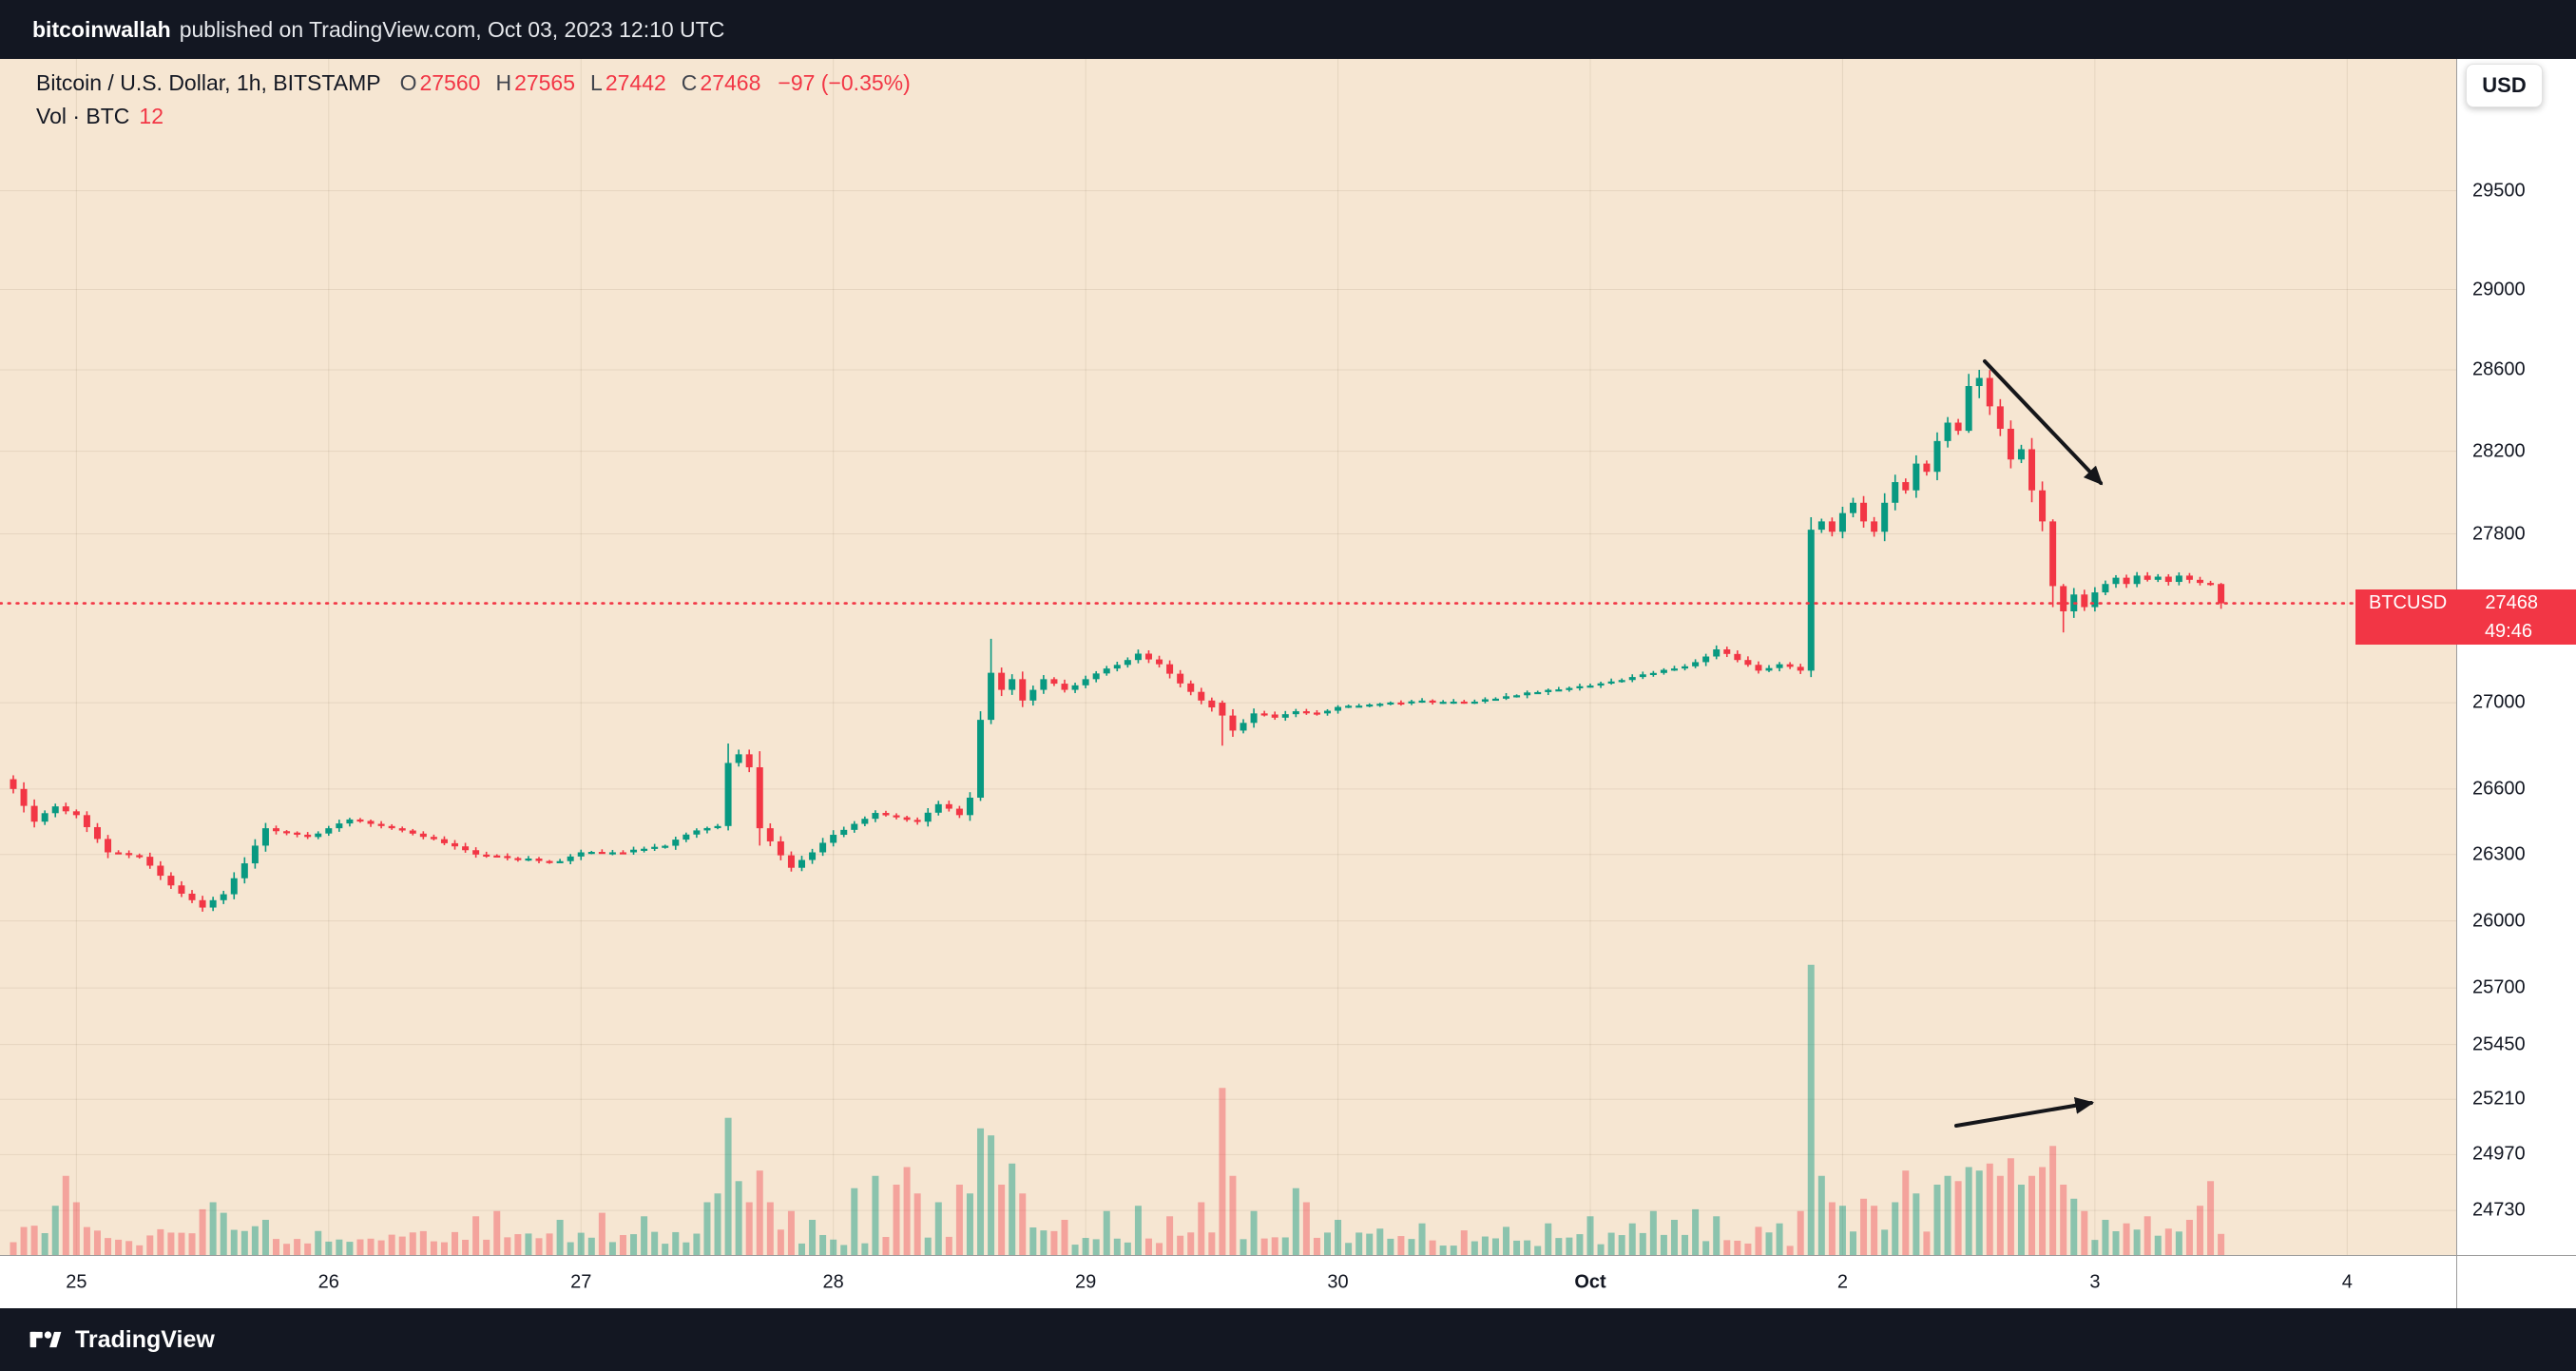  I want to click on price-tick-label: 28600, so click(2499, 369).